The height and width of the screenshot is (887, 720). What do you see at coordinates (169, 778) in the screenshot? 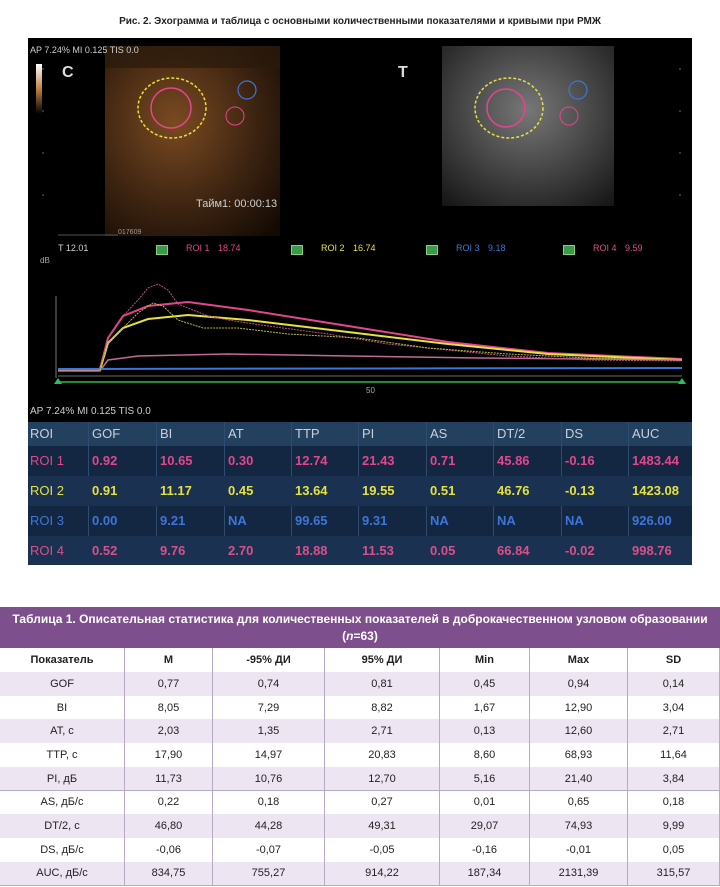
I see `table-cell: 11,73` at bounding box center [169, 778].